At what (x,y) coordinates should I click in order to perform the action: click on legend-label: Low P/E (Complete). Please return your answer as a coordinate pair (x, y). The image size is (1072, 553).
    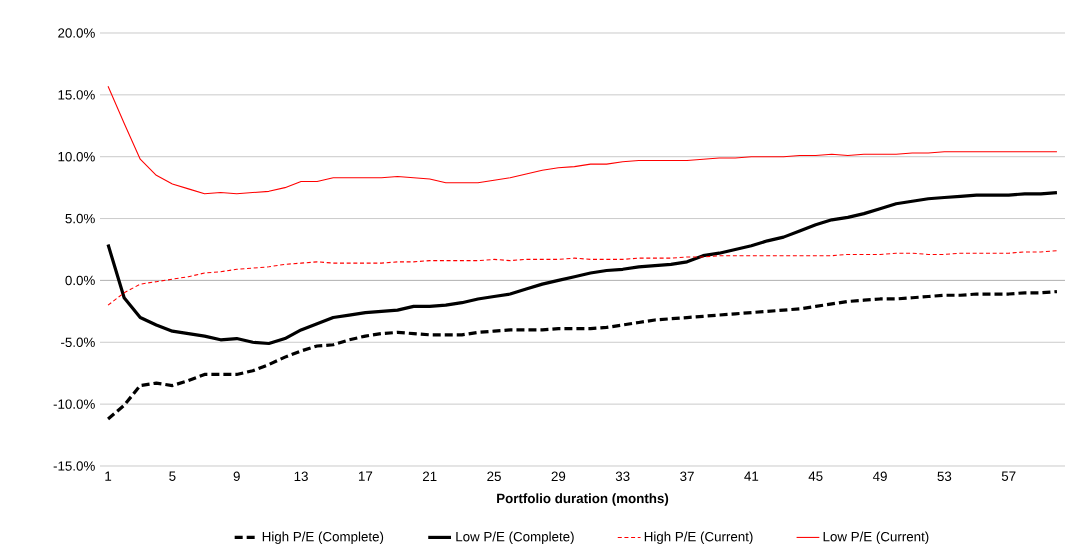
    Looking at the image, I should click on (515, 538).